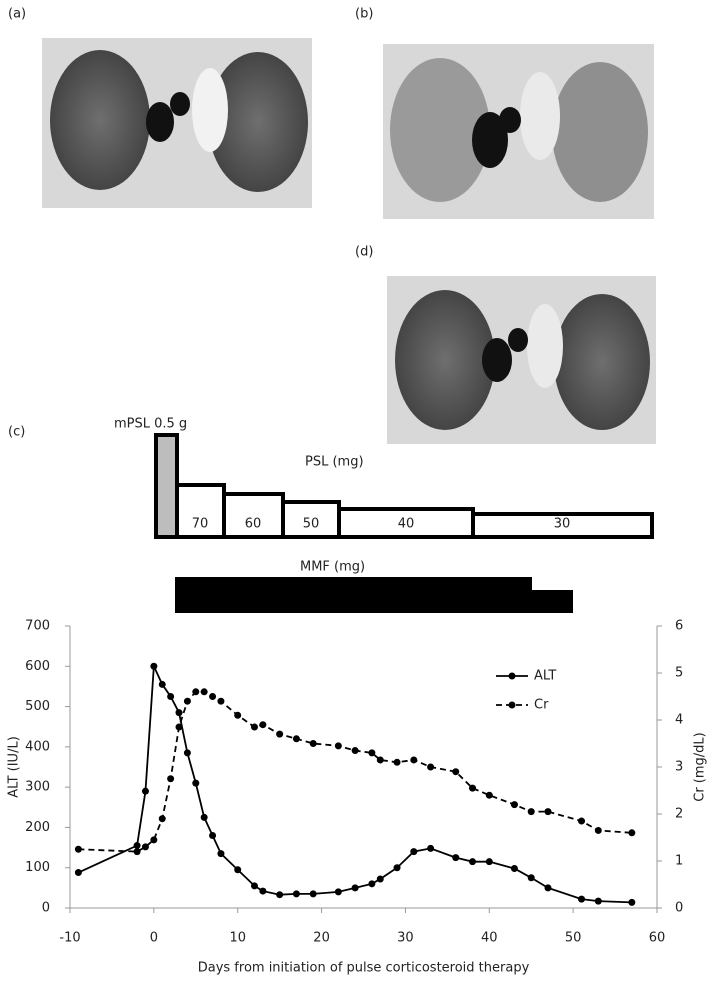 This screenshot has width=709, height=984. What do you see at coordinates (679, 814) in the screenshot?
I see `y2-tick-label: 2` at bounding box center [679, 814].